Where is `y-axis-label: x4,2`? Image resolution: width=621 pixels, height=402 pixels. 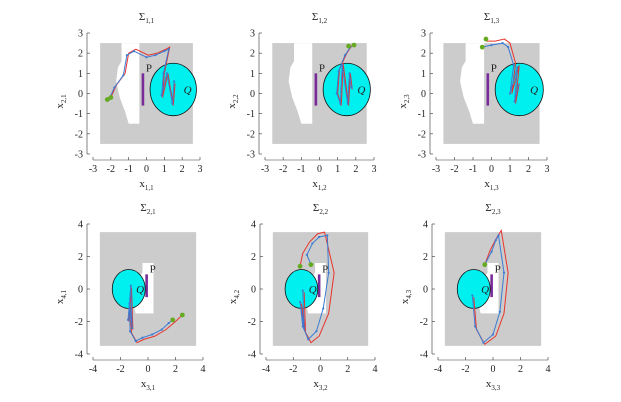
y-axis-label: x4,2 is located at coordinates (234, 296).